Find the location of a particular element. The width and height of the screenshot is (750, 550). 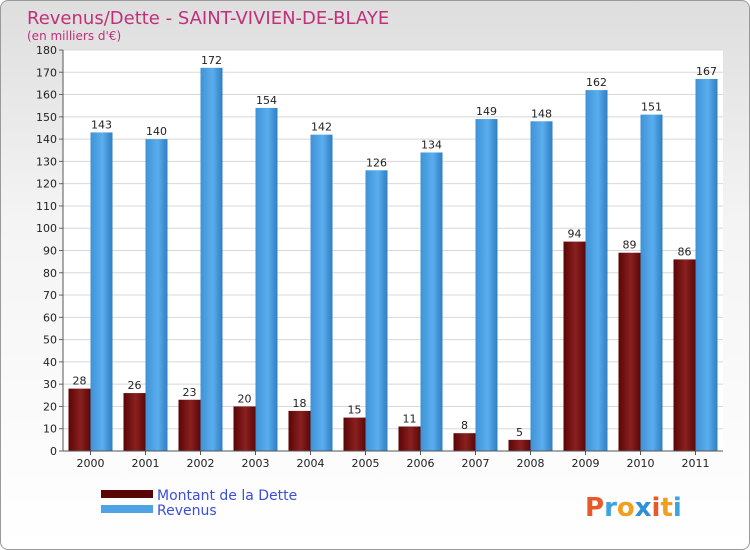

x-tick-label: 2000 is located at coordinates (91, 463).